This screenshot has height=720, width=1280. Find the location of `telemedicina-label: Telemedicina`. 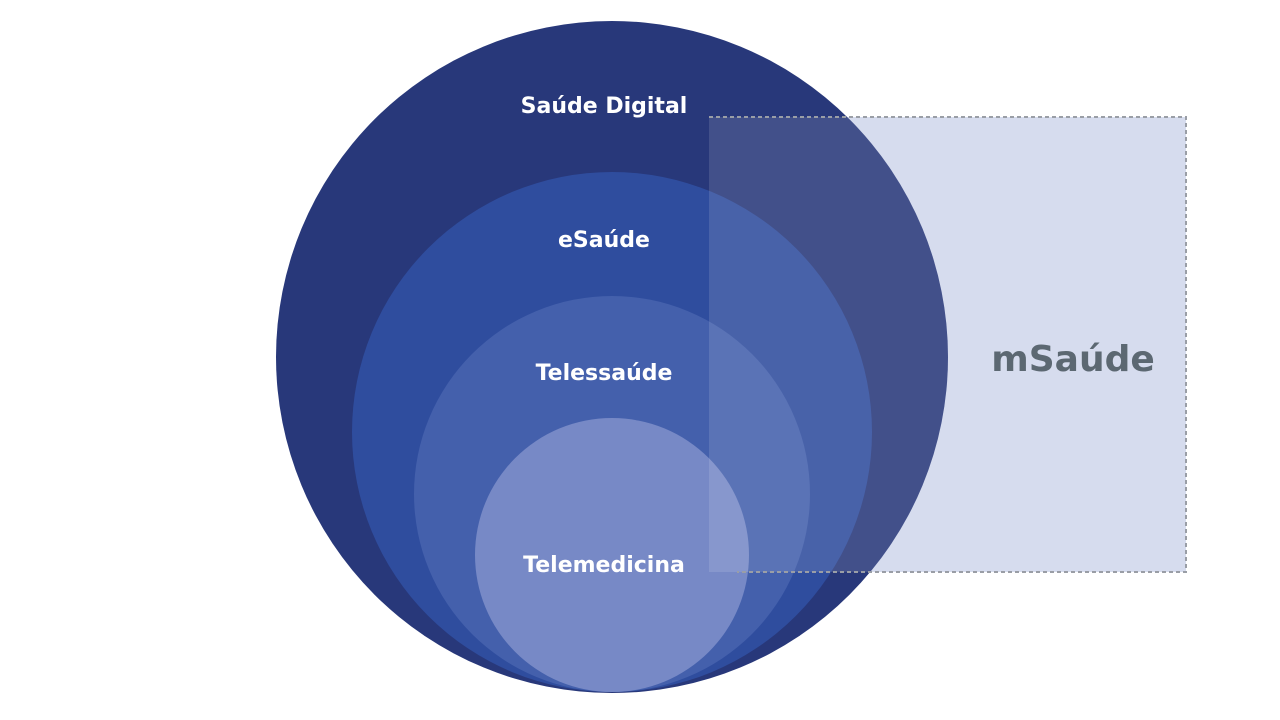

telemedicina-label: Telemedicina is located at coordinates (604, 565).